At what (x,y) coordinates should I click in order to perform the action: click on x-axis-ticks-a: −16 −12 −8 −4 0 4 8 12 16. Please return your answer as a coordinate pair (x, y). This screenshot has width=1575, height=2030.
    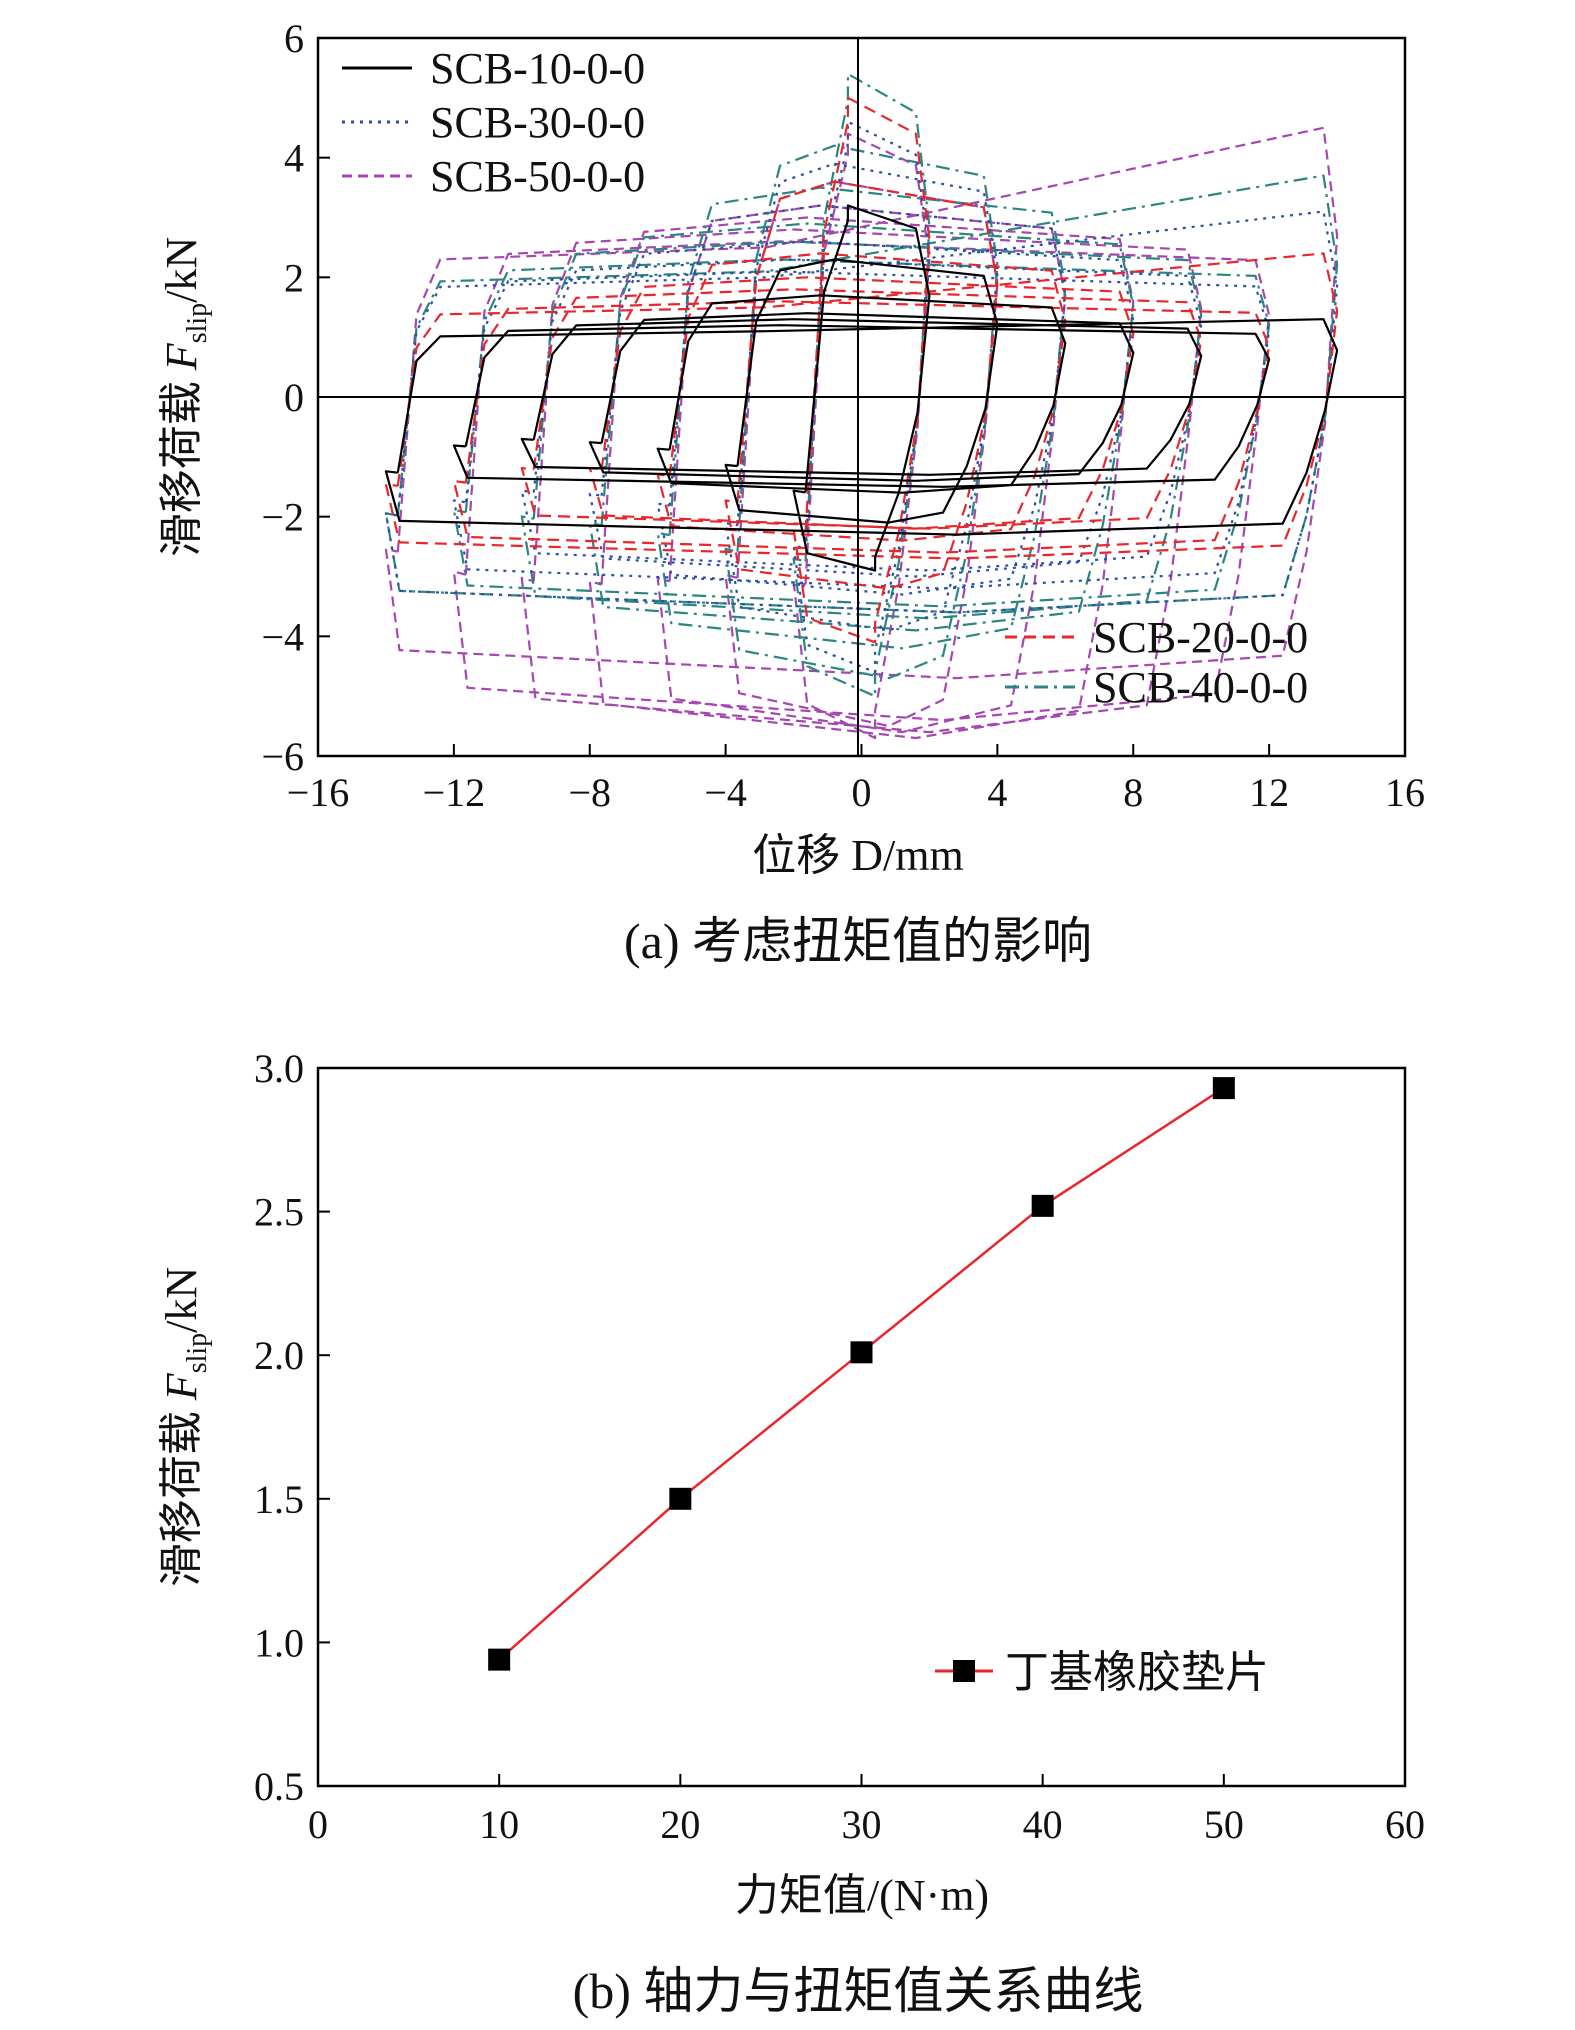
    Looking at the image, I should click on (856, 779).